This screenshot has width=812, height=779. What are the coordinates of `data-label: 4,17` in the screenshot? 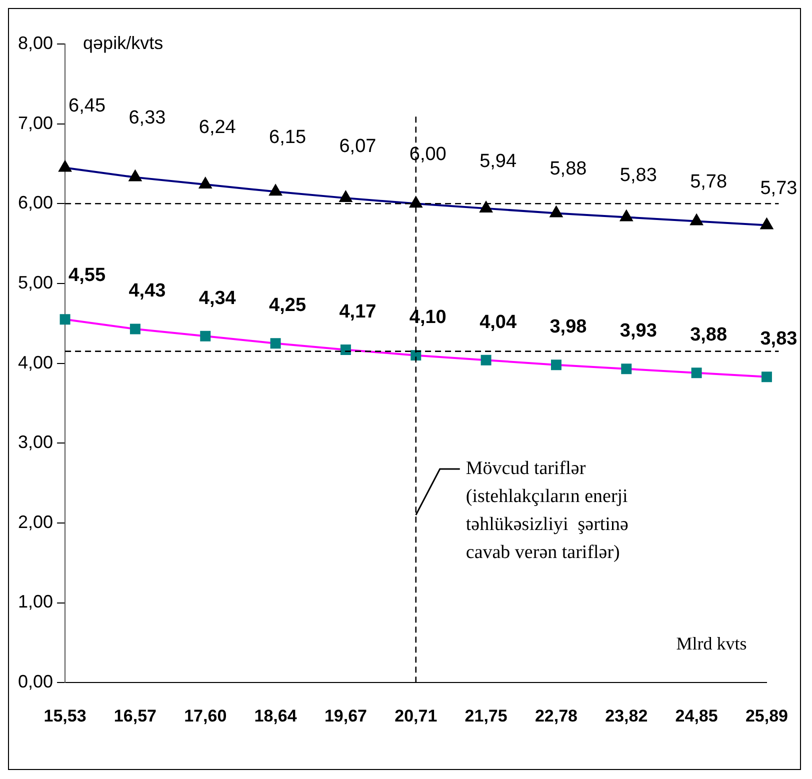 It's located at (357, 311).